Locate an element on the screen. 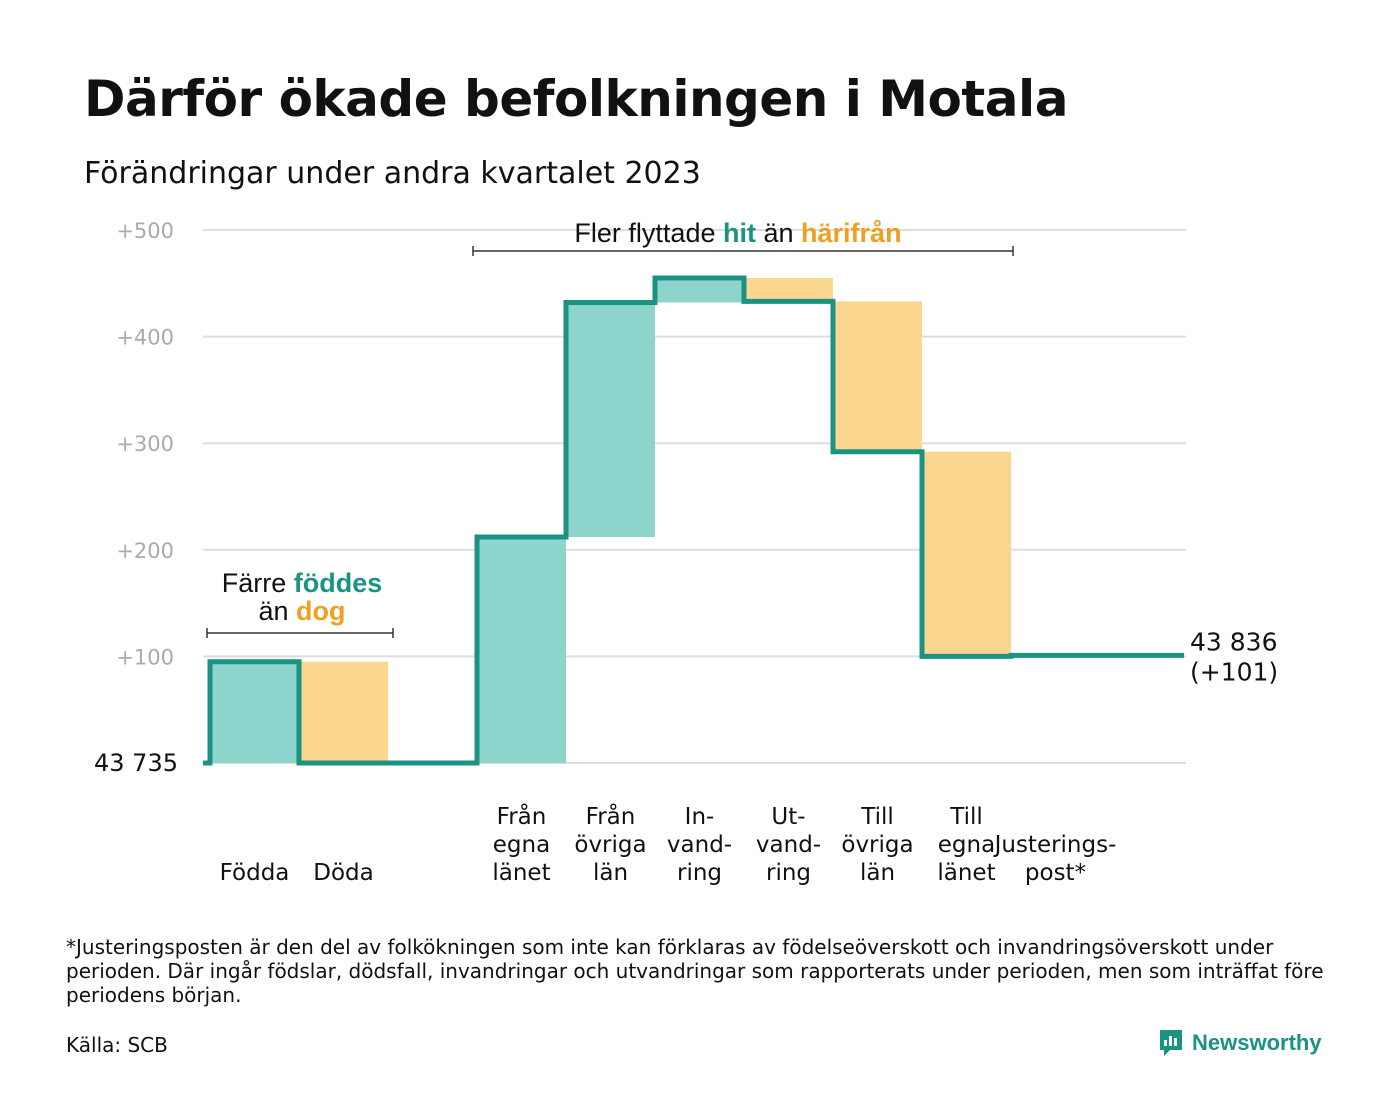 The width and height of the screenshot is (1400, 1120). births-annotation-line2: än dog is located at coordinates (301, 611).